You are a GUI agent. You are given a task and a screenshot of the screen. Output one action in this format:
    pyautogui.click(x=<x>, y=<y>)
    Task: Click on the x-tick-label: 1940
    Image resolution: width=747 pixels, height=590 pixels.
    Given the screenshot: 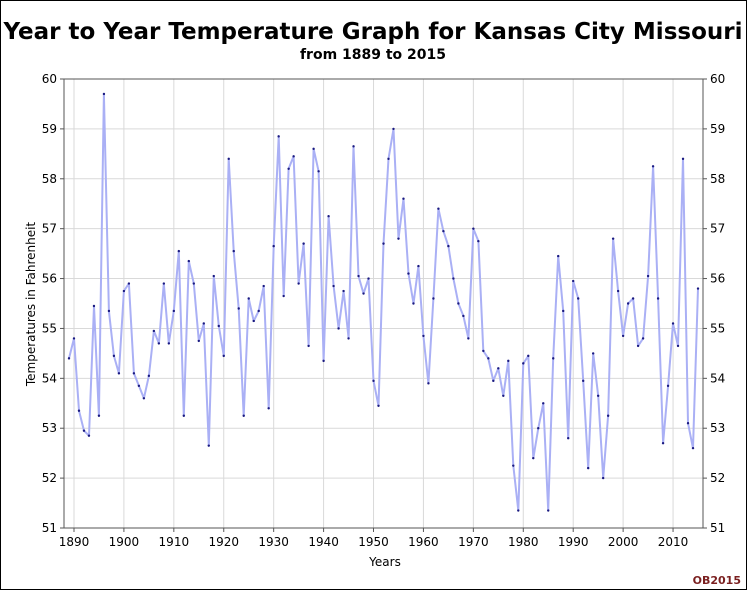 What is the action you would take?
    pyautogui.click(x=323, y=542)
    